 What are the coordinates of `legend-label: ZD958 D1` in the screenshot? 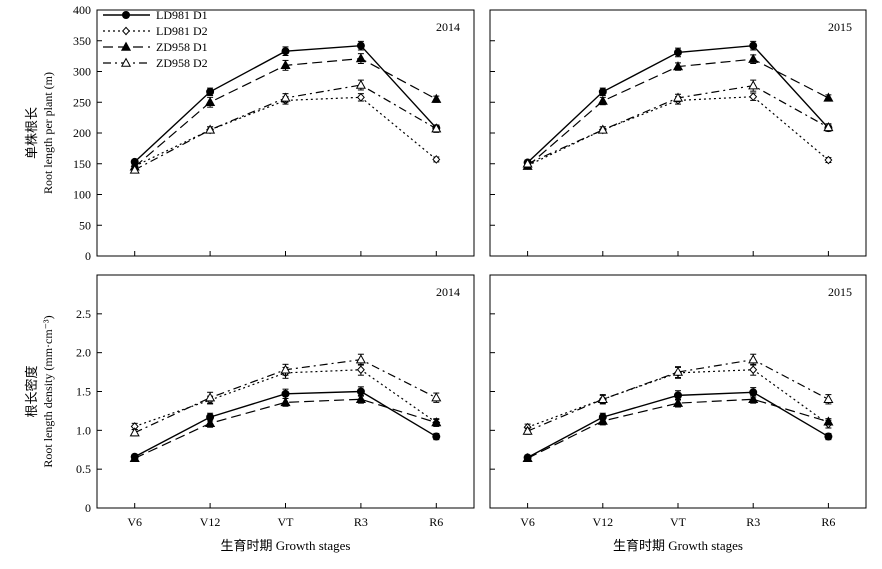 It's located at (182, 47).